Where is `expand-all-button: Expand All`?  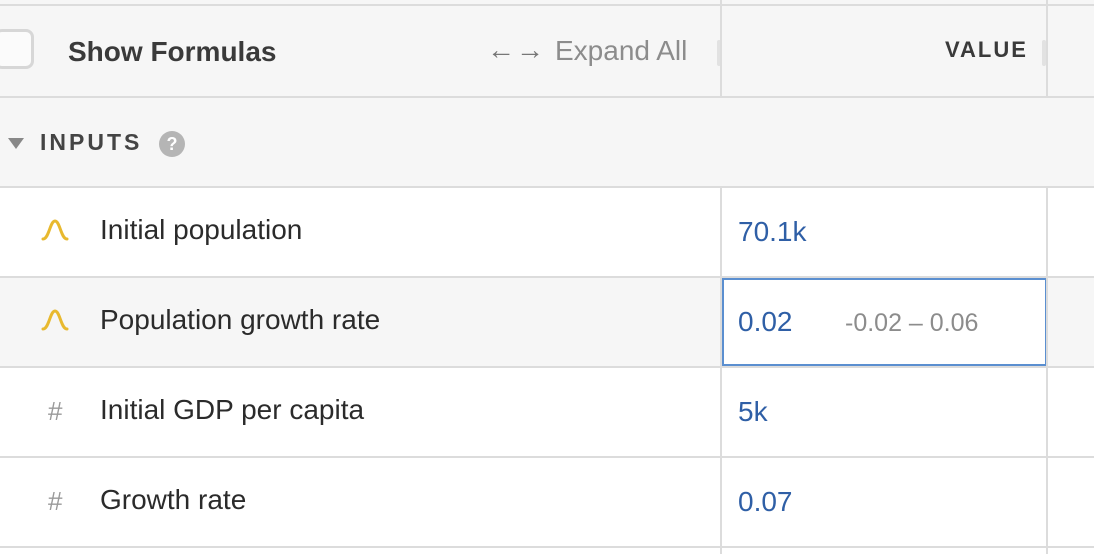 expand-all-button: Expand All is located at coordinates (621, 50).